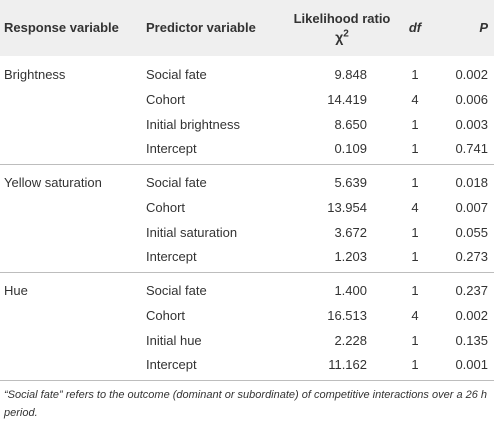  What do you see at coordinates (471, 100) in the screenshot?
I see `p-value-cell: 0.006` at bounding box center [471, 100].